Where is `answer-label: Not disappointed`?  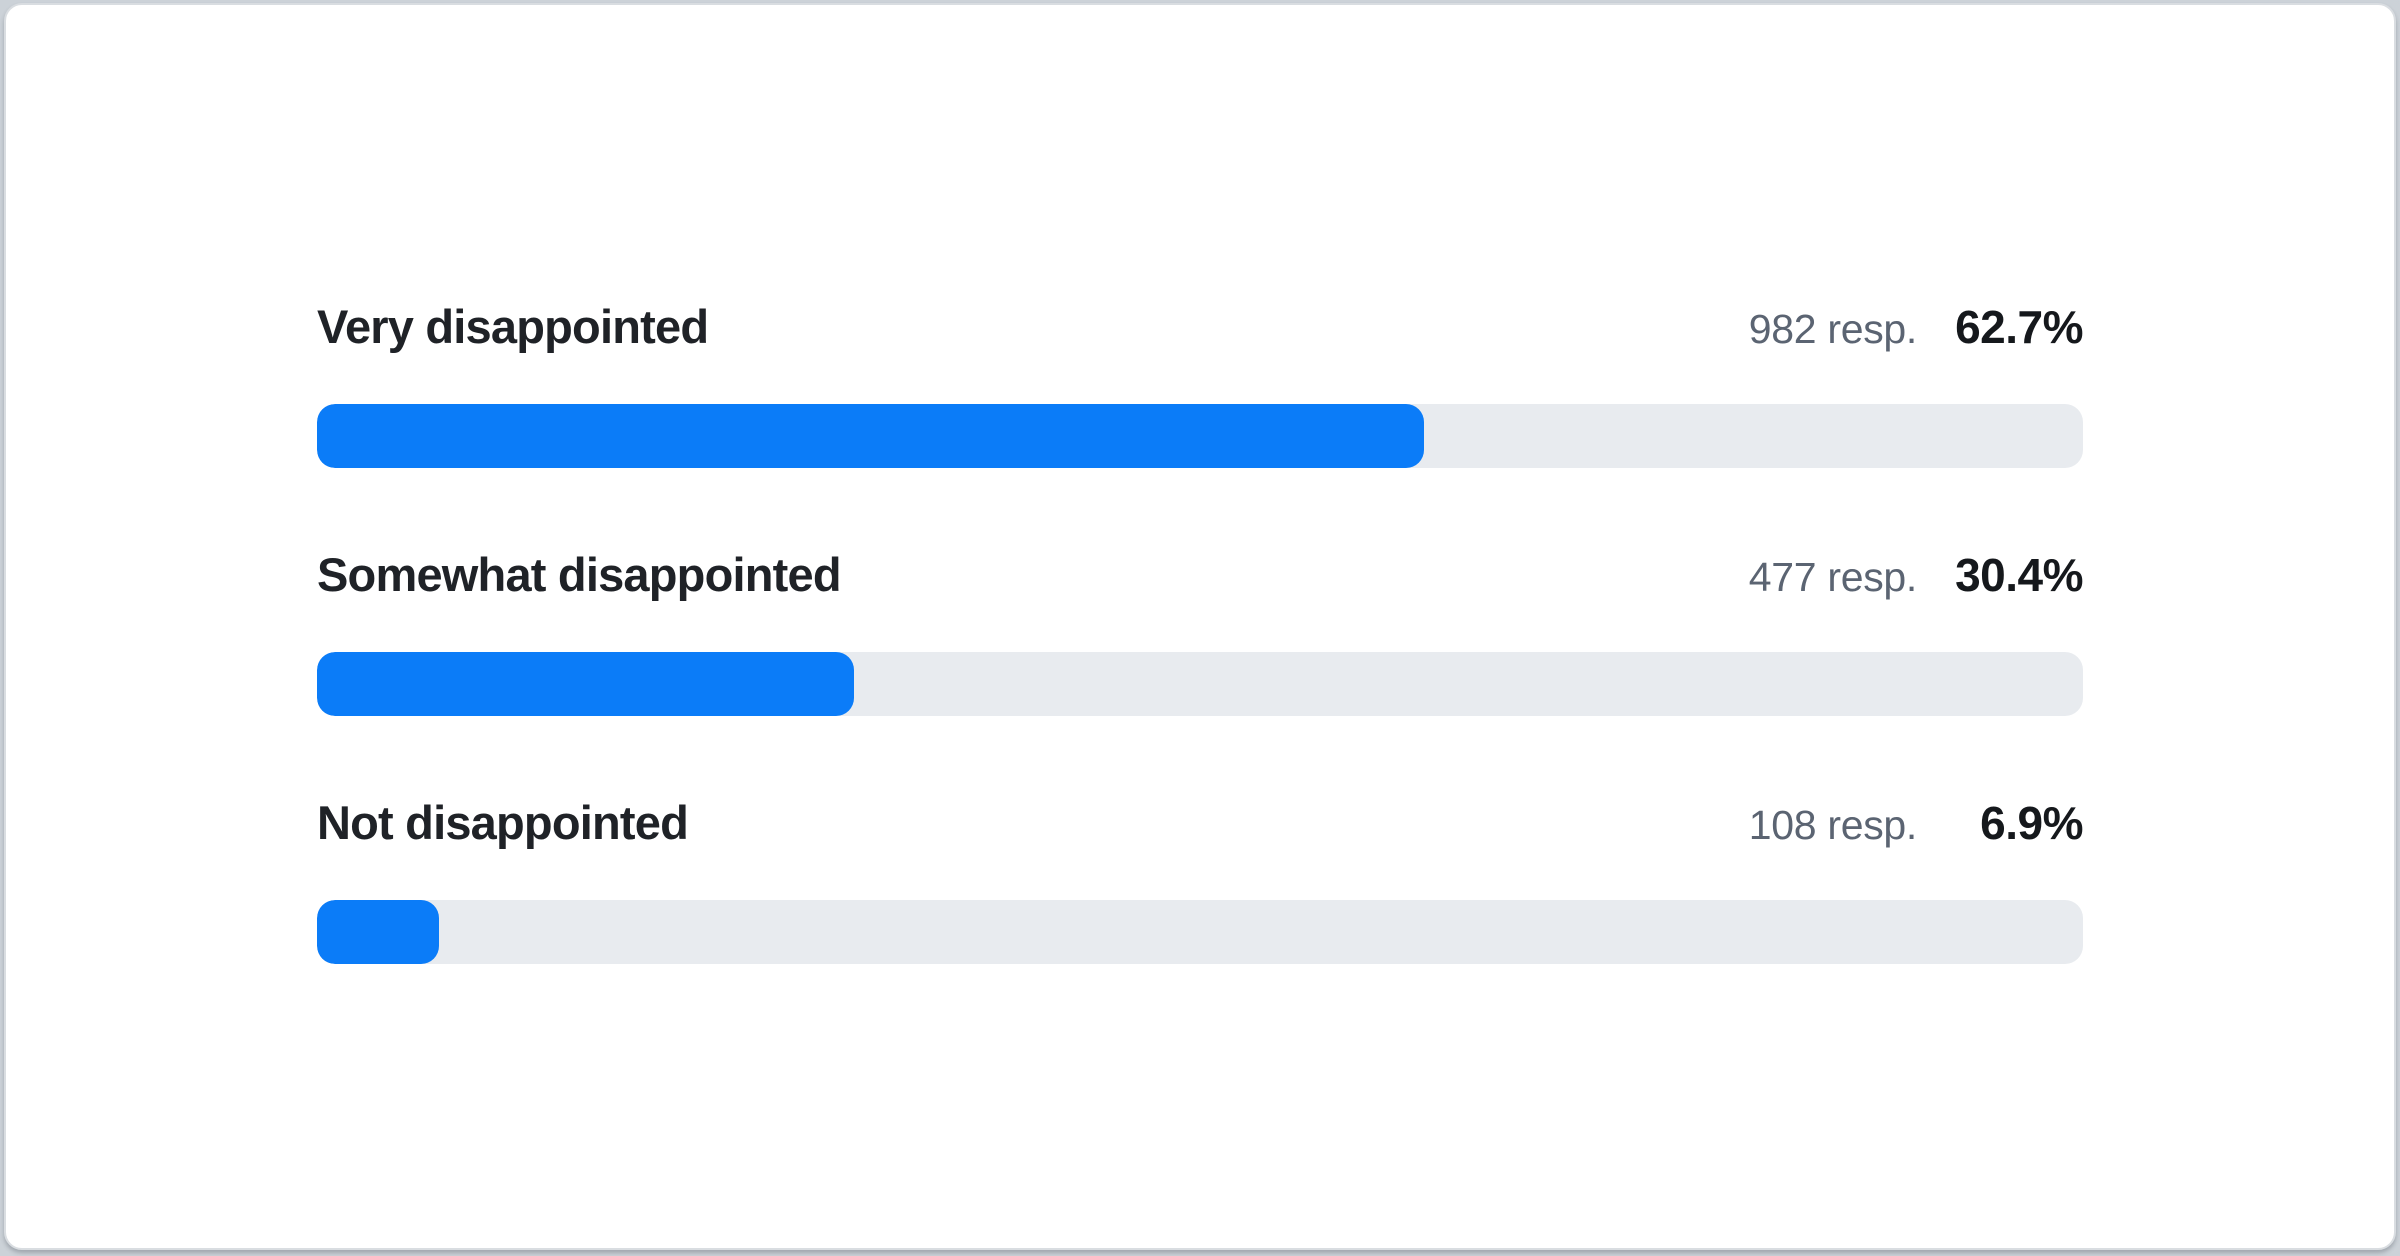
answer-label: Not disappointed is located at coordinates (503, 822).